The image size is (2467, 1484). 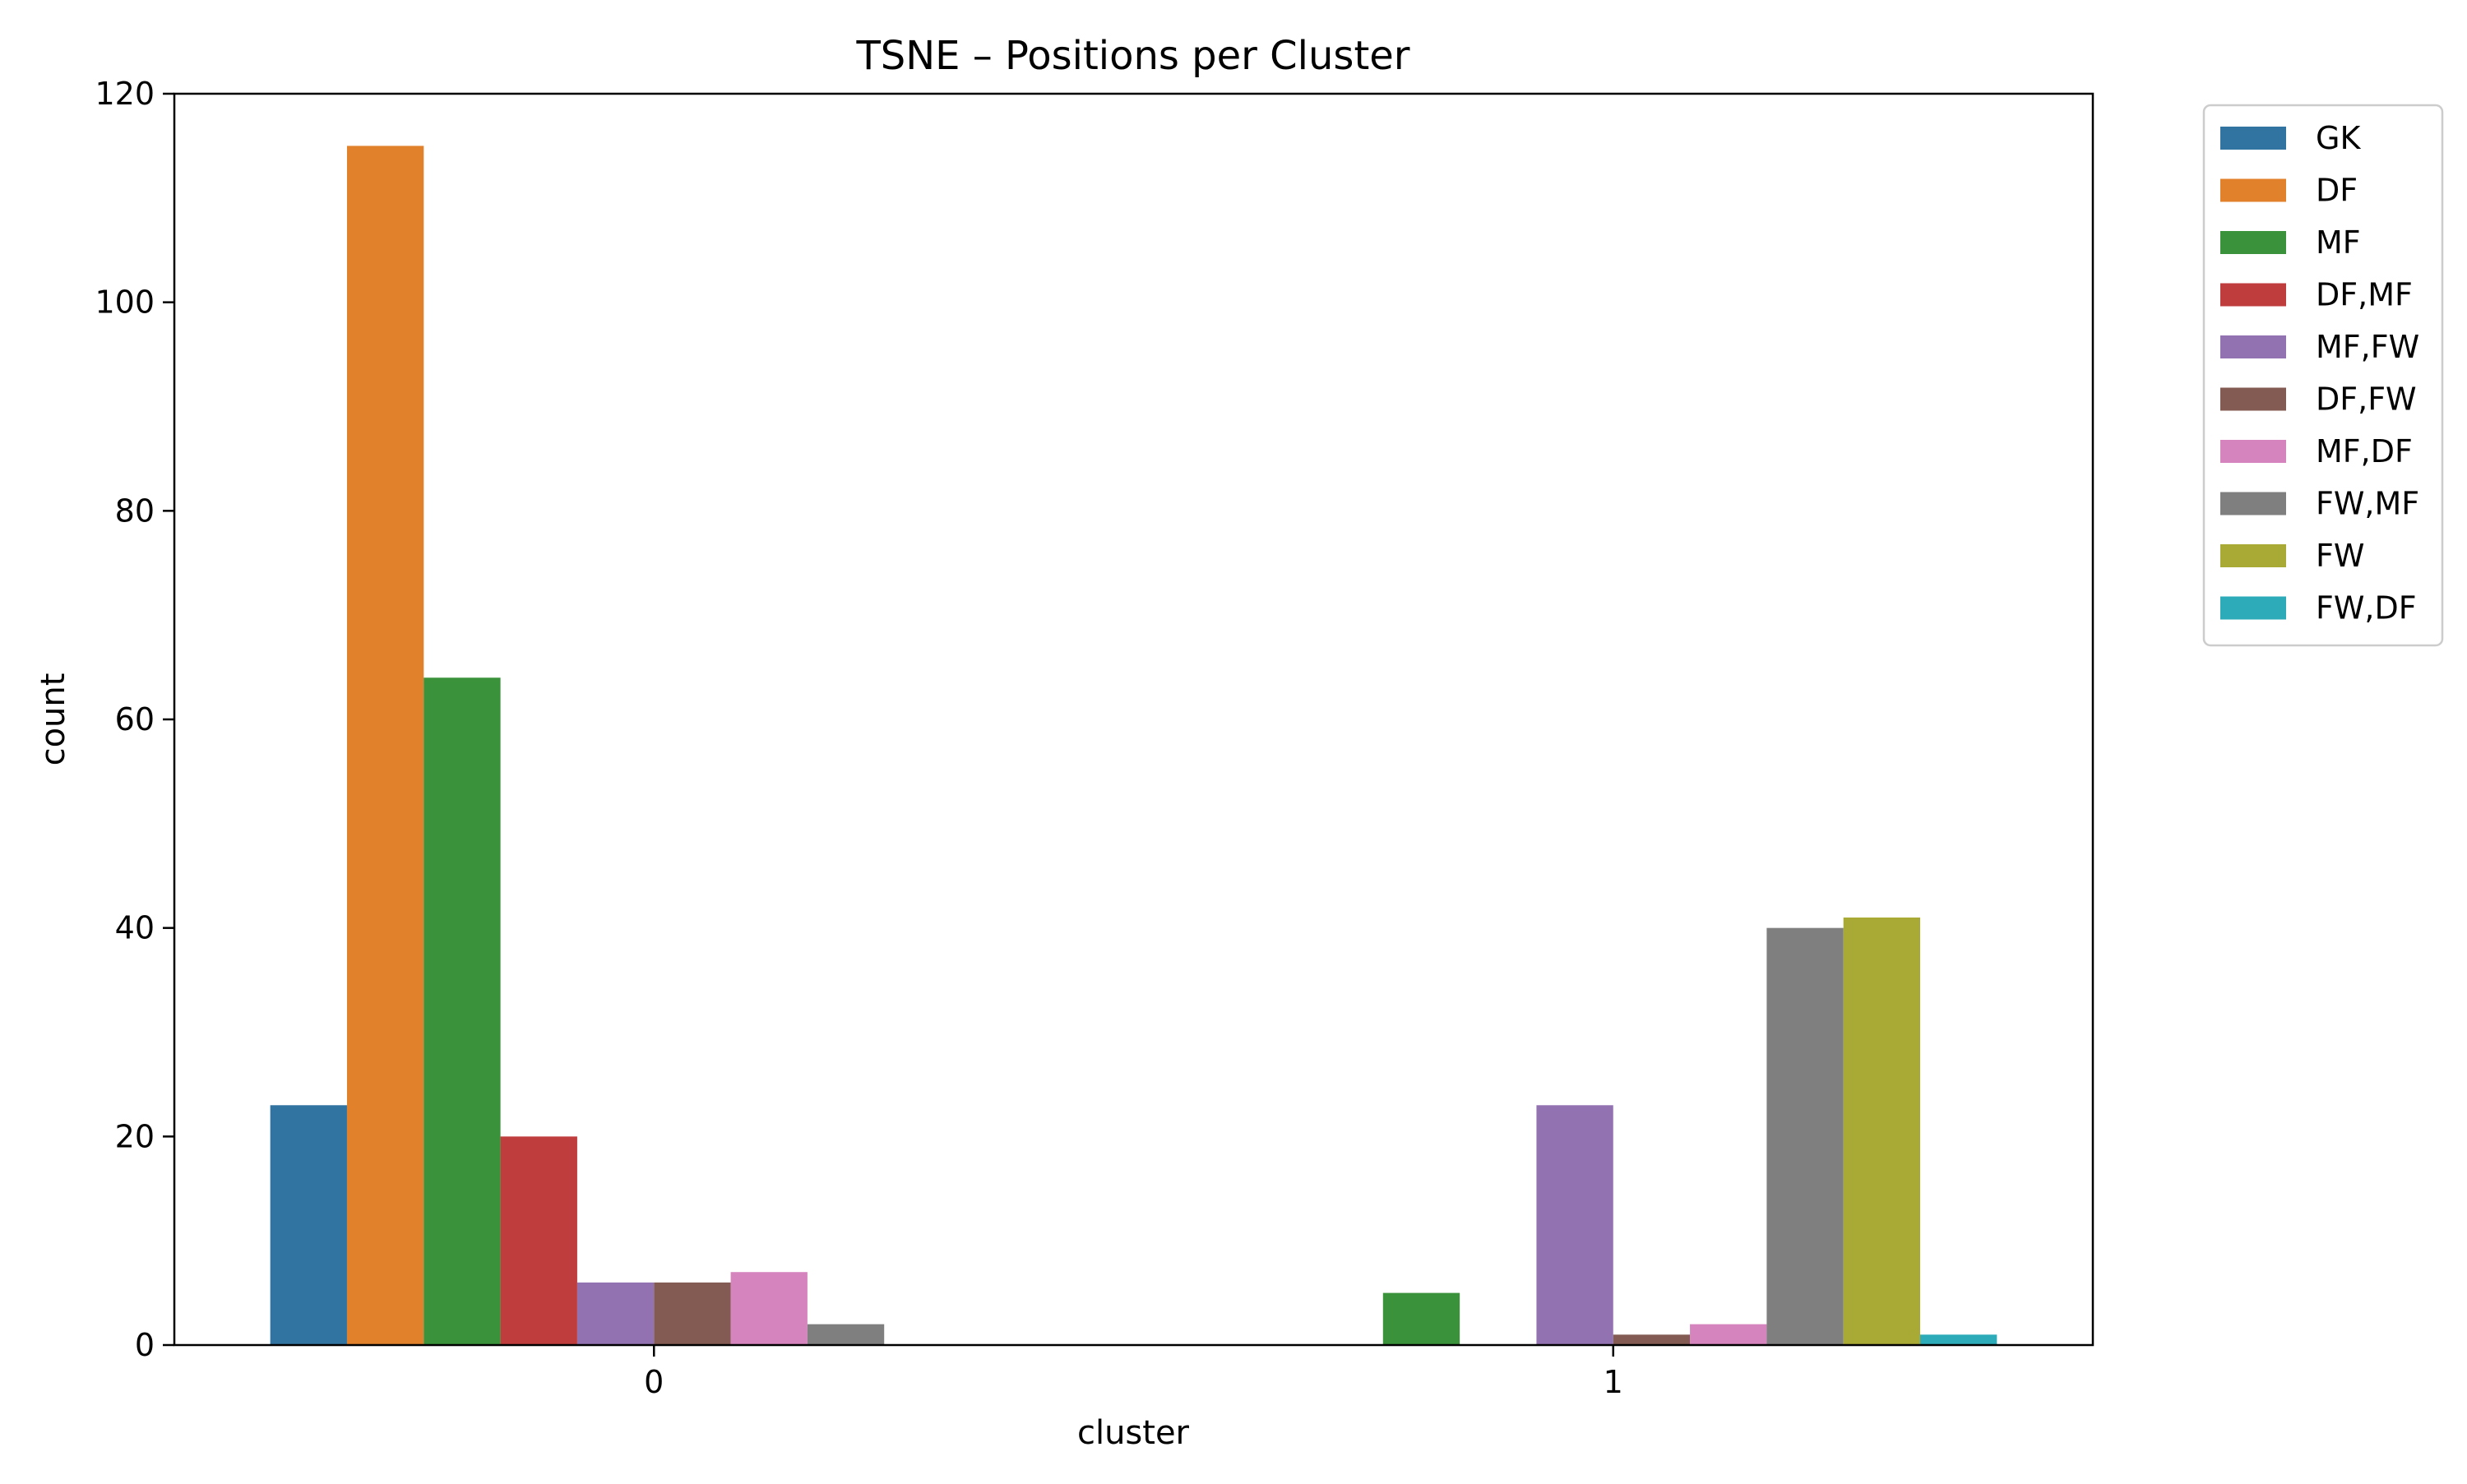 I want to click on legend-label: FW, so click(x=2340, y=556).